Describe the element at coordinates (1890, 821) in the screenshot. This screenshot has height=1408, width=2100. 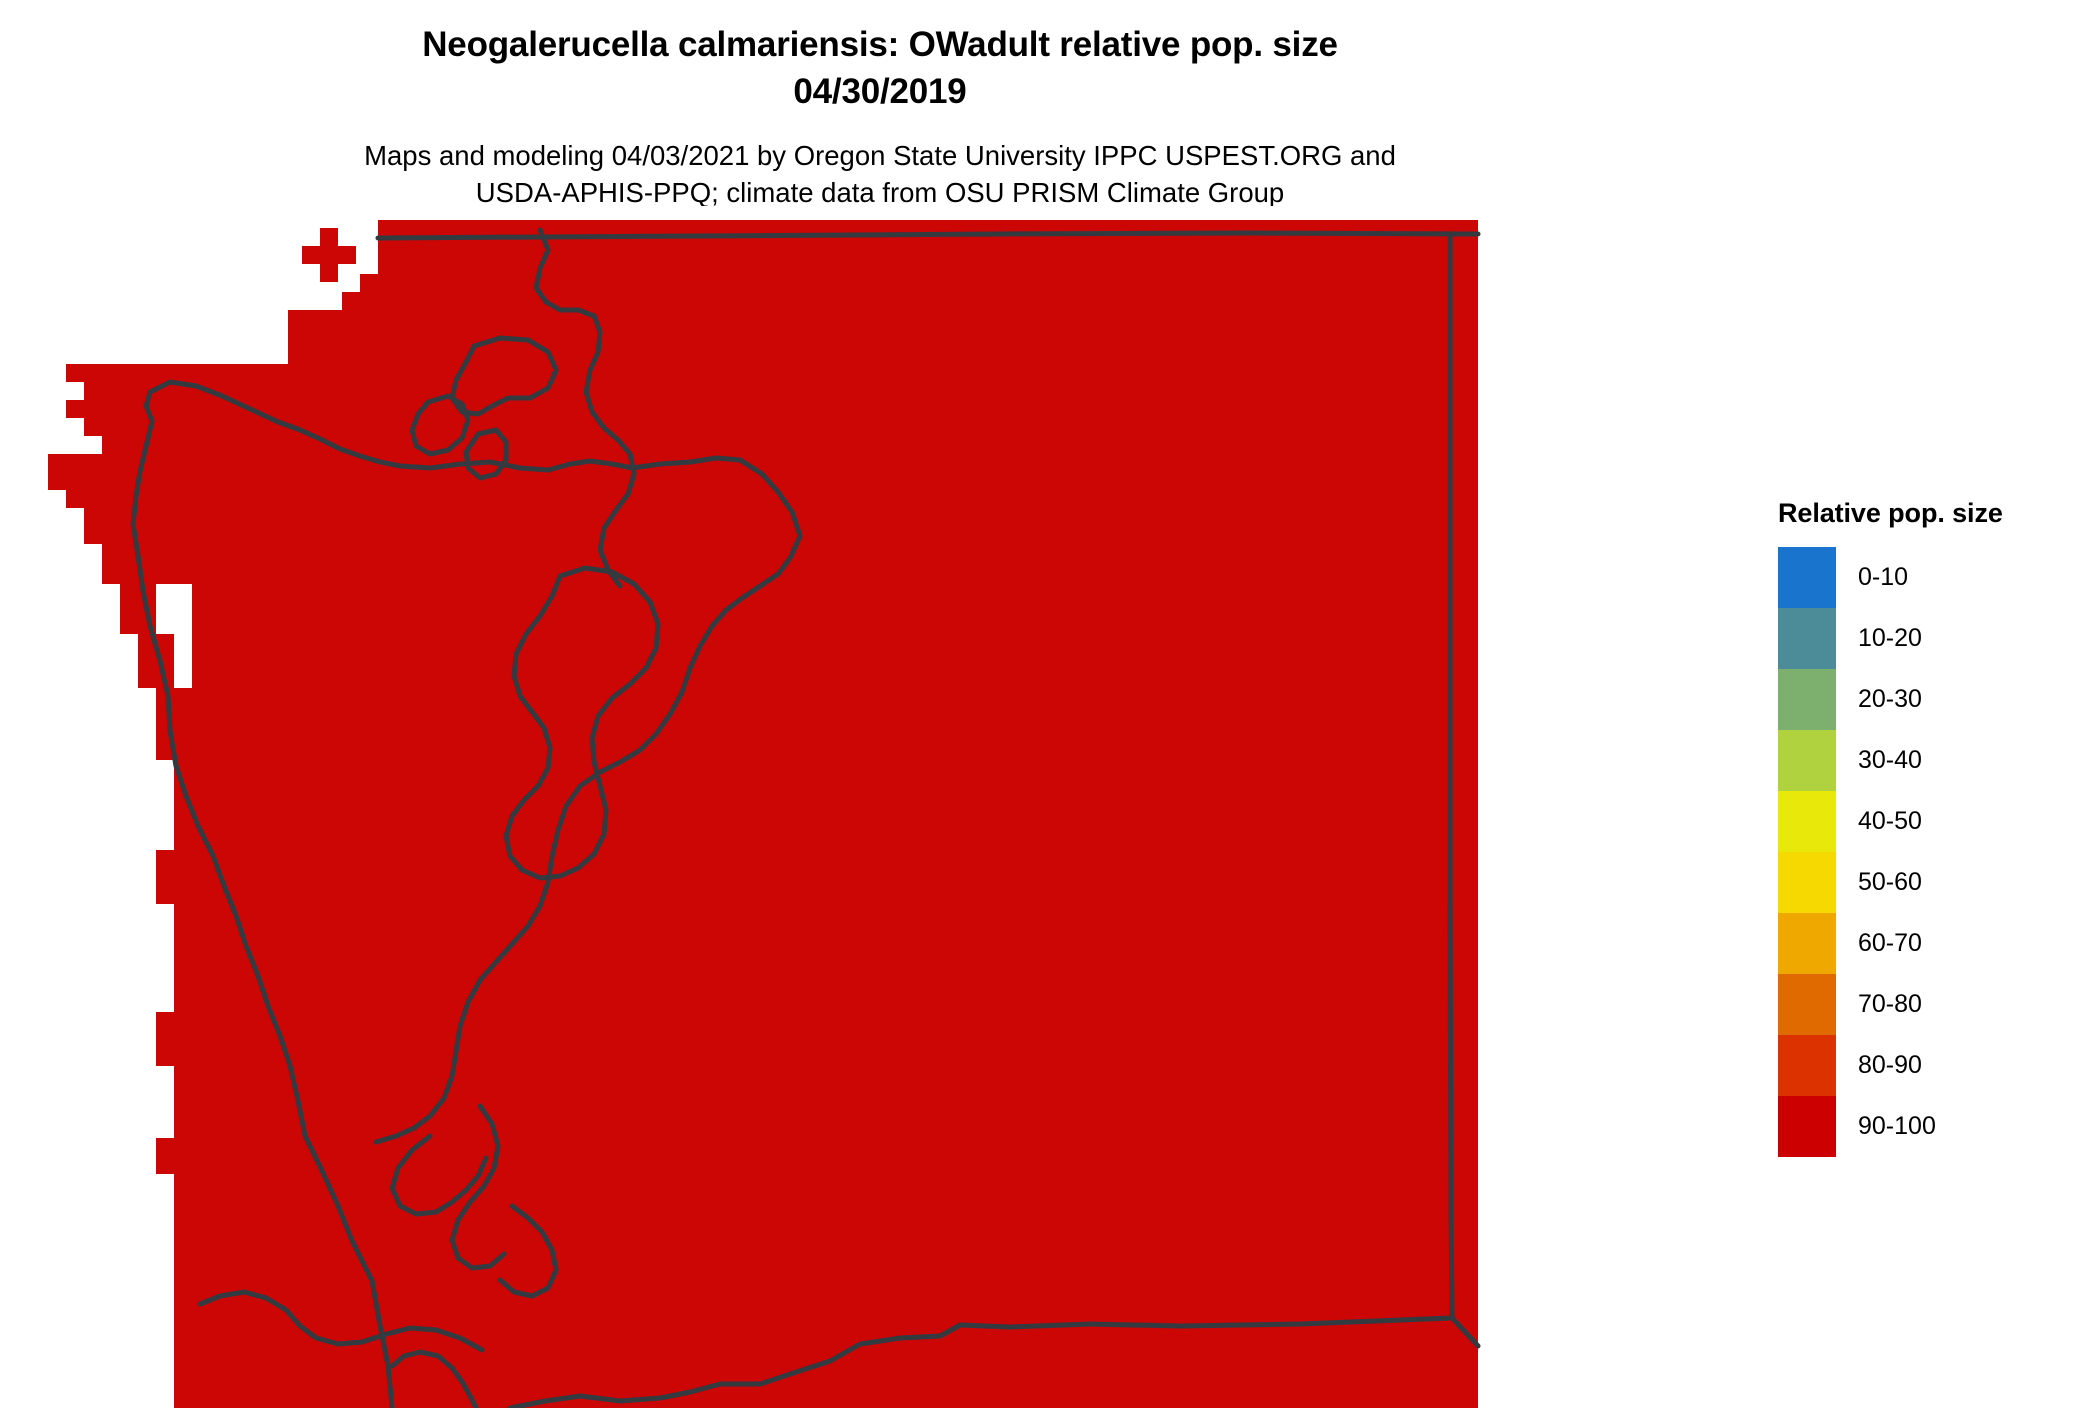
I see `legend-label: 40-50` at that location.